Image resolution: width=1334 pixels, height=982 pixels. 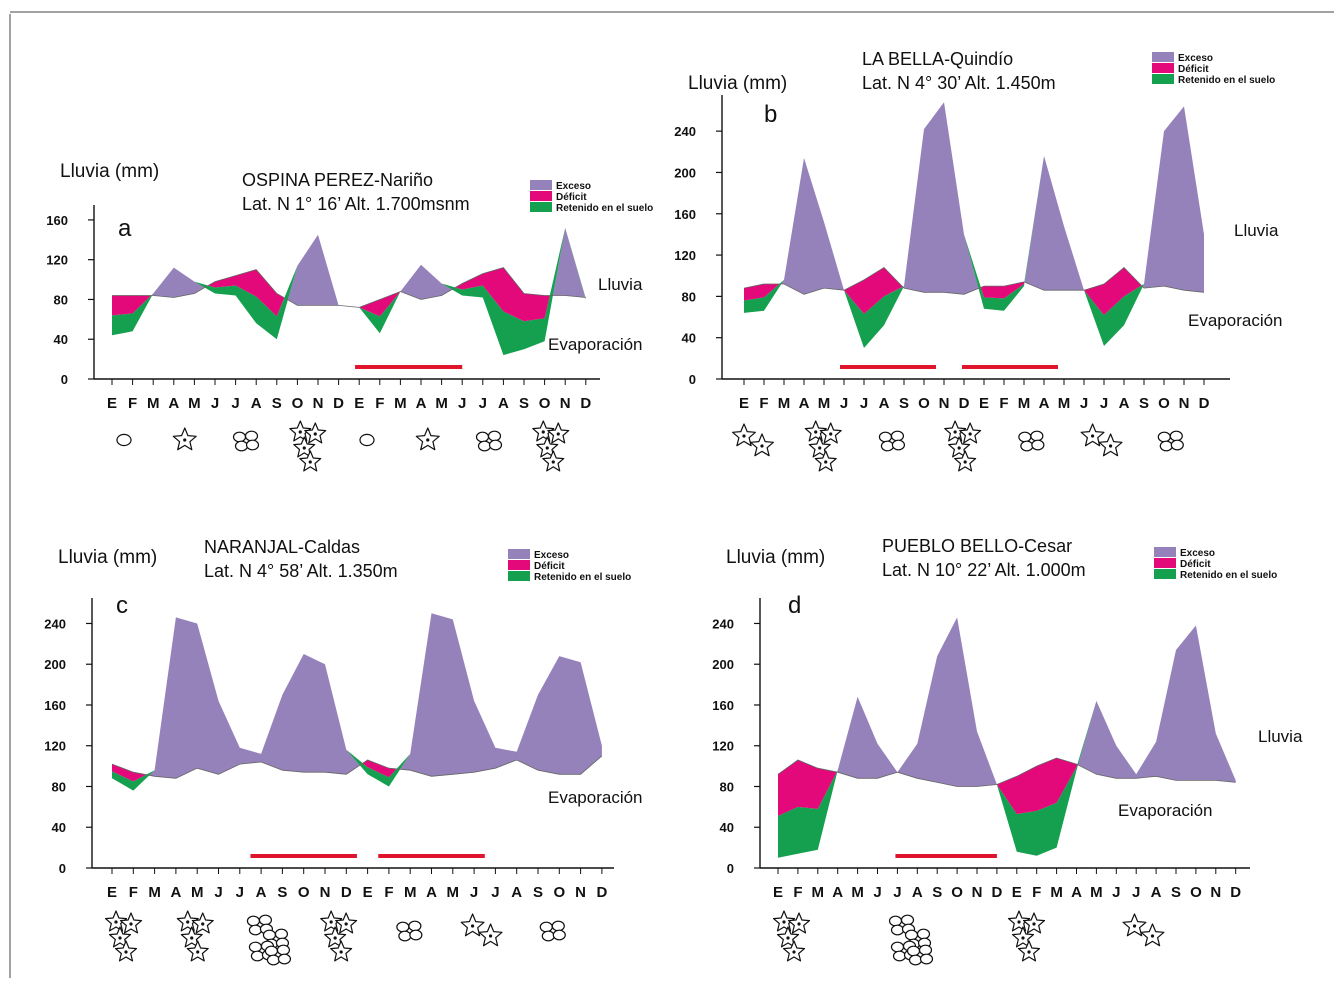 What do you see at coordinates (112, 892) in the screenshot?
I see `month-label: E` at bounding box center [112, 892].